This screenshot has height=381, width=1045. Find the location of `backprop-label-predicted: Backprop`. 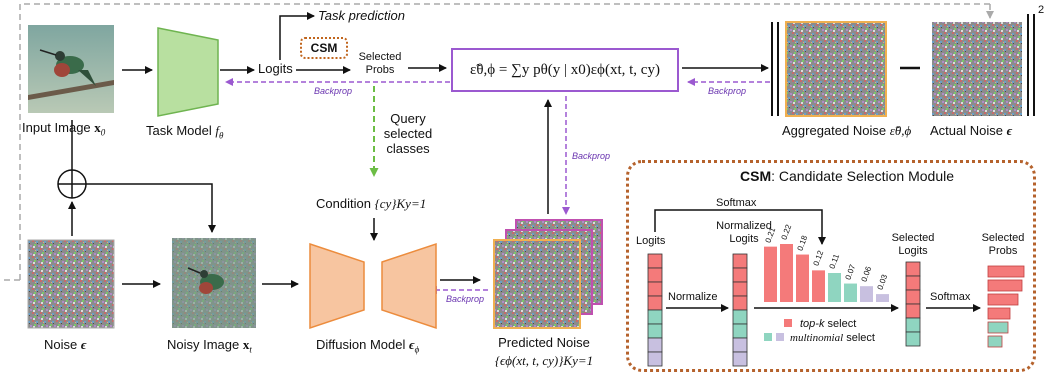

backprop-label-predicted: Backprop is located at coordinates (591, 156).